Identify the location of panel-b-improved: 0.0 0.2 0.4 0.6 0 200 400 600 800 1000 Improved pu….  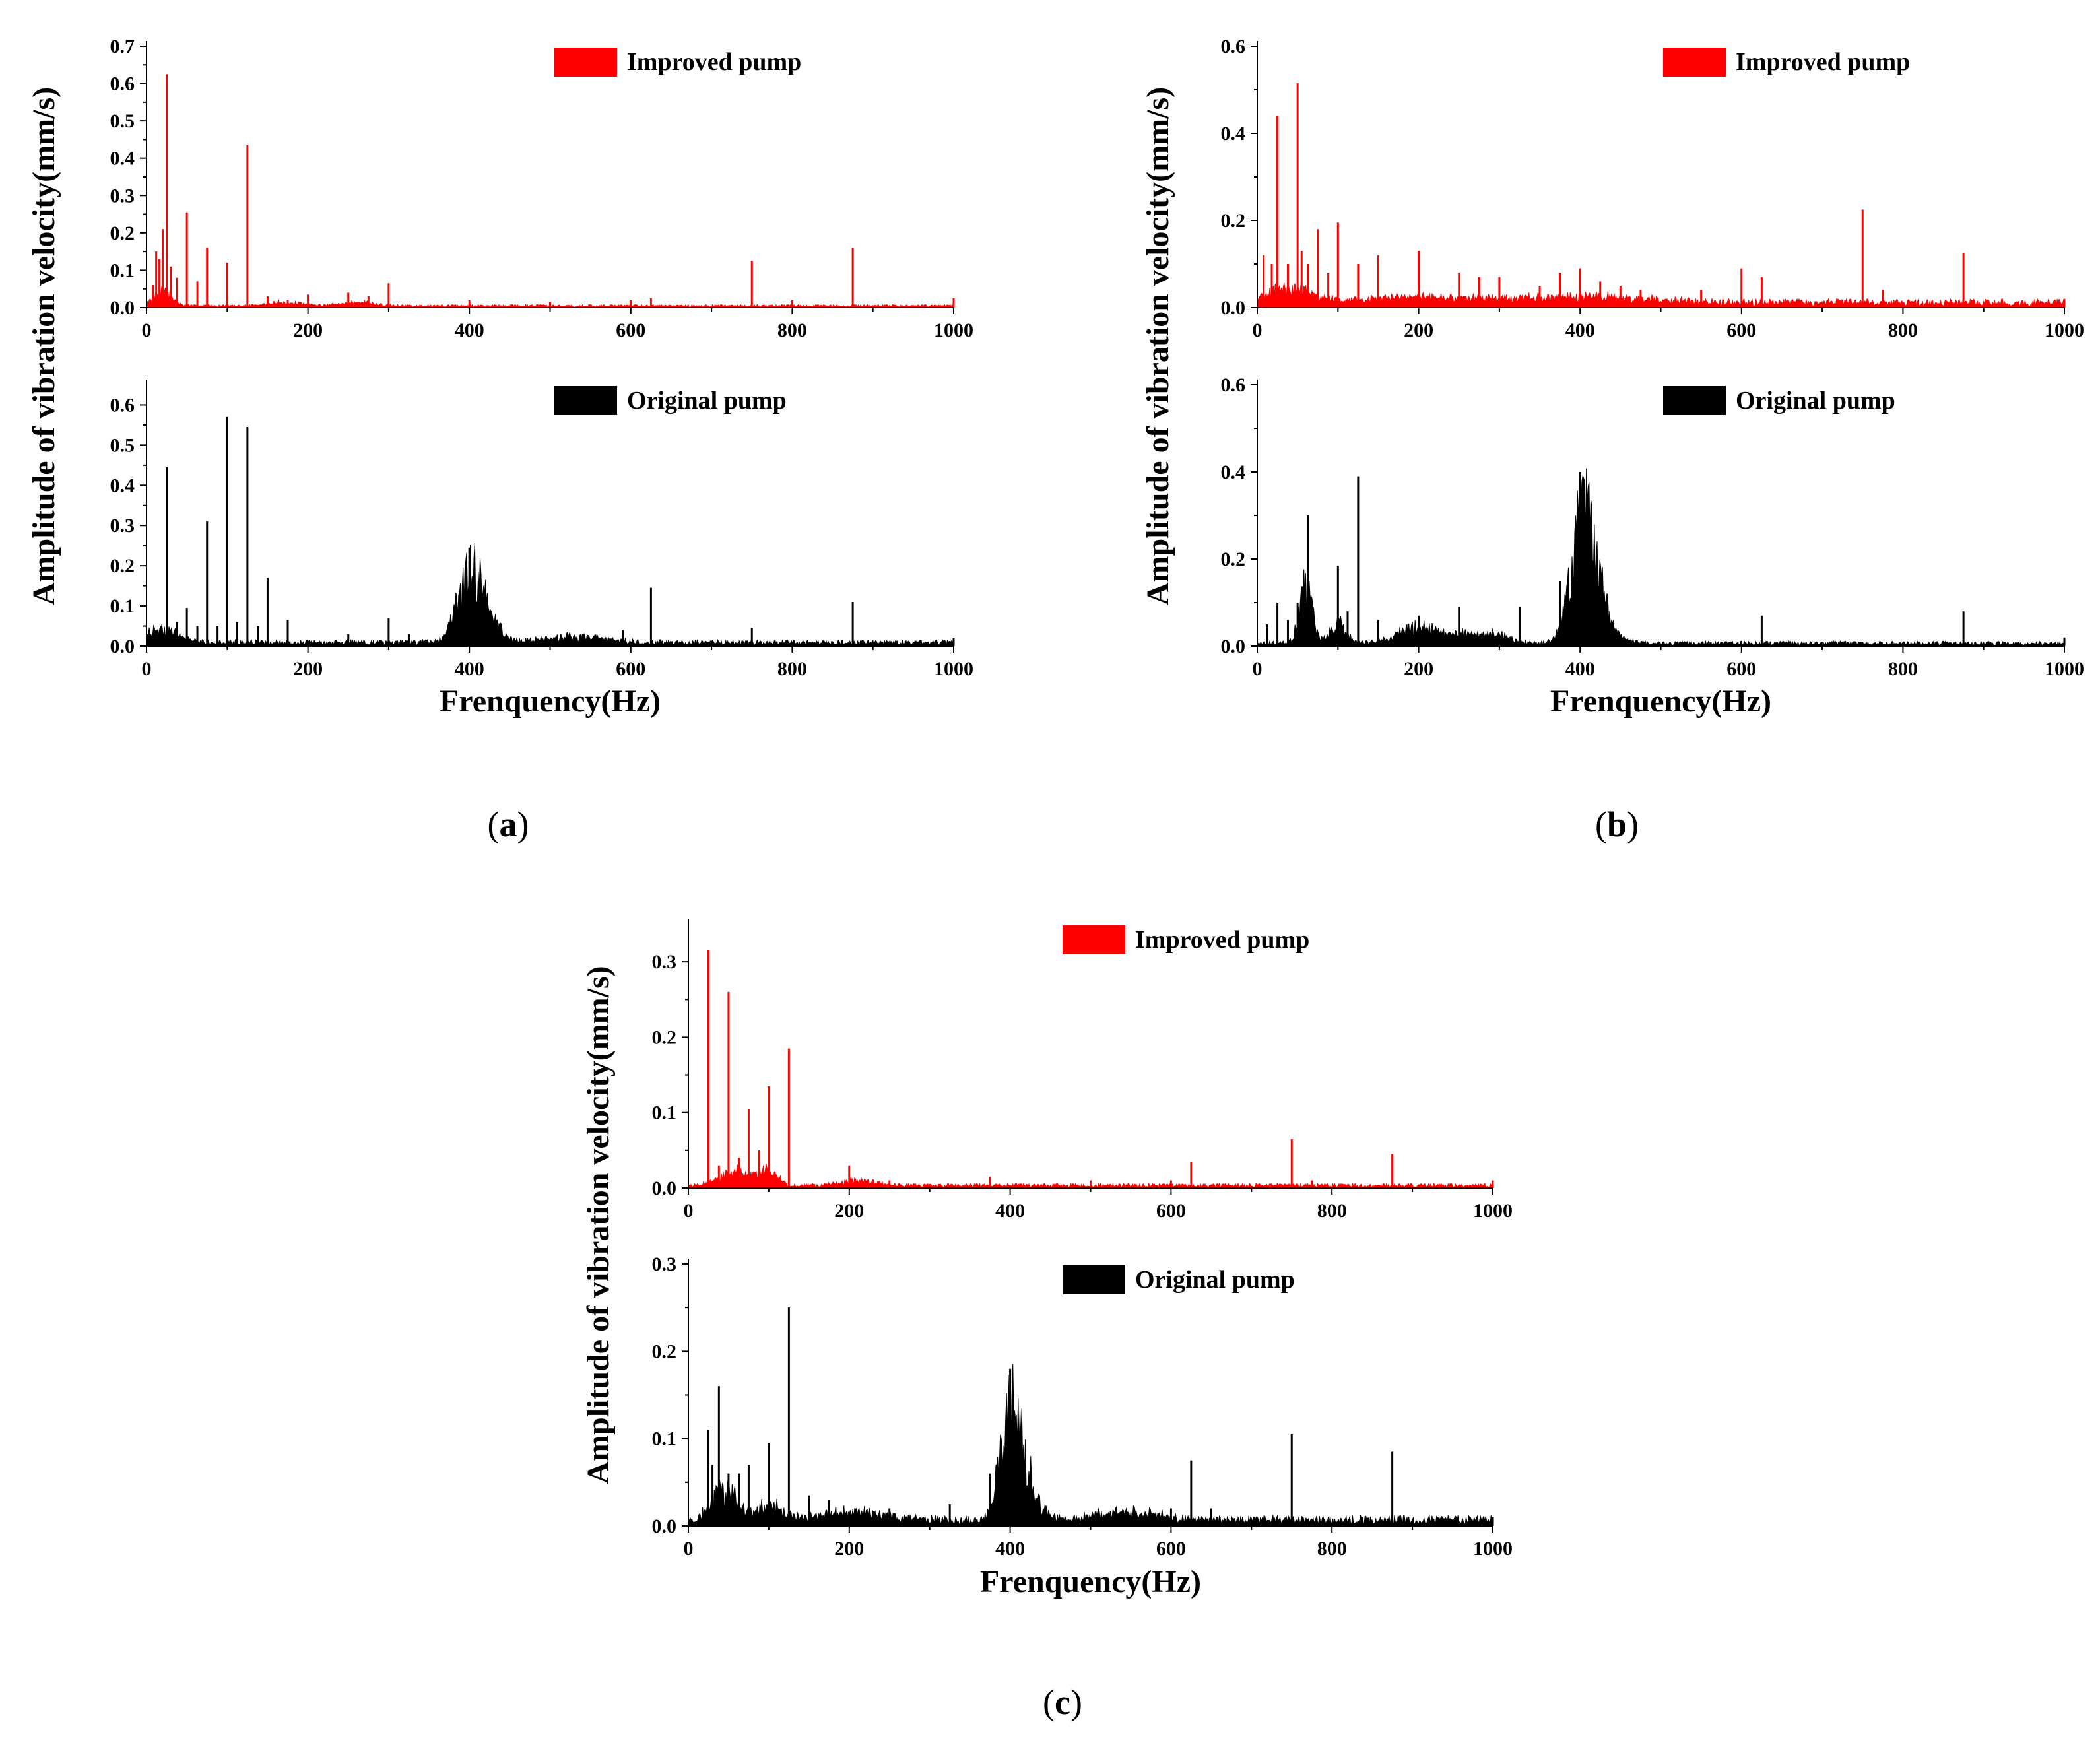
(1653, 189).